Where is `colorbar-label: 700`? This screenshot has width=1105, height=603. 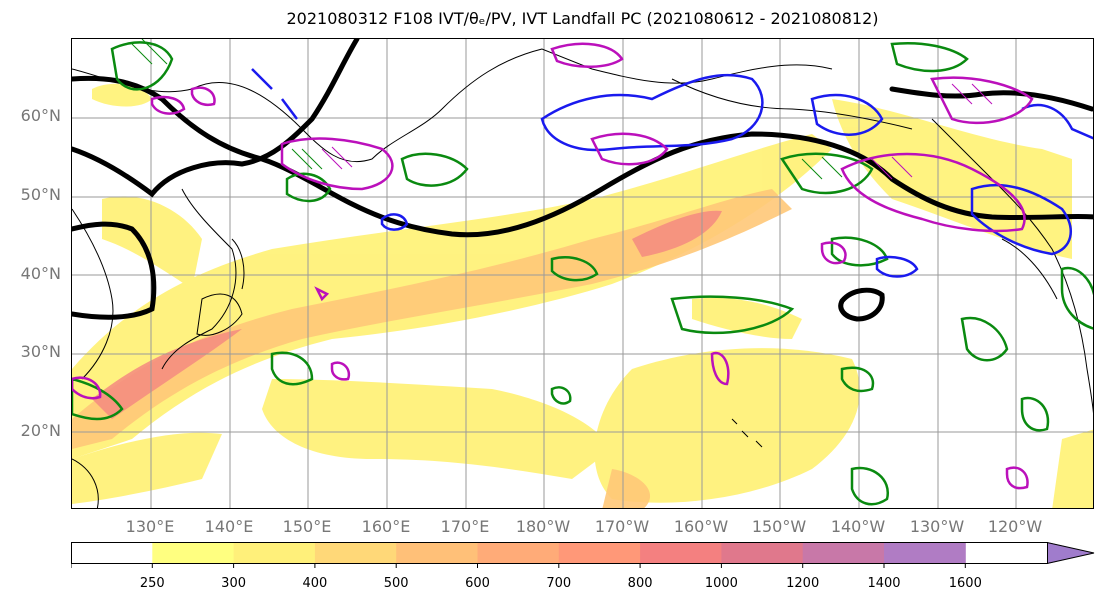
colorbar-label: 700 is located at coordinates (559, 583).